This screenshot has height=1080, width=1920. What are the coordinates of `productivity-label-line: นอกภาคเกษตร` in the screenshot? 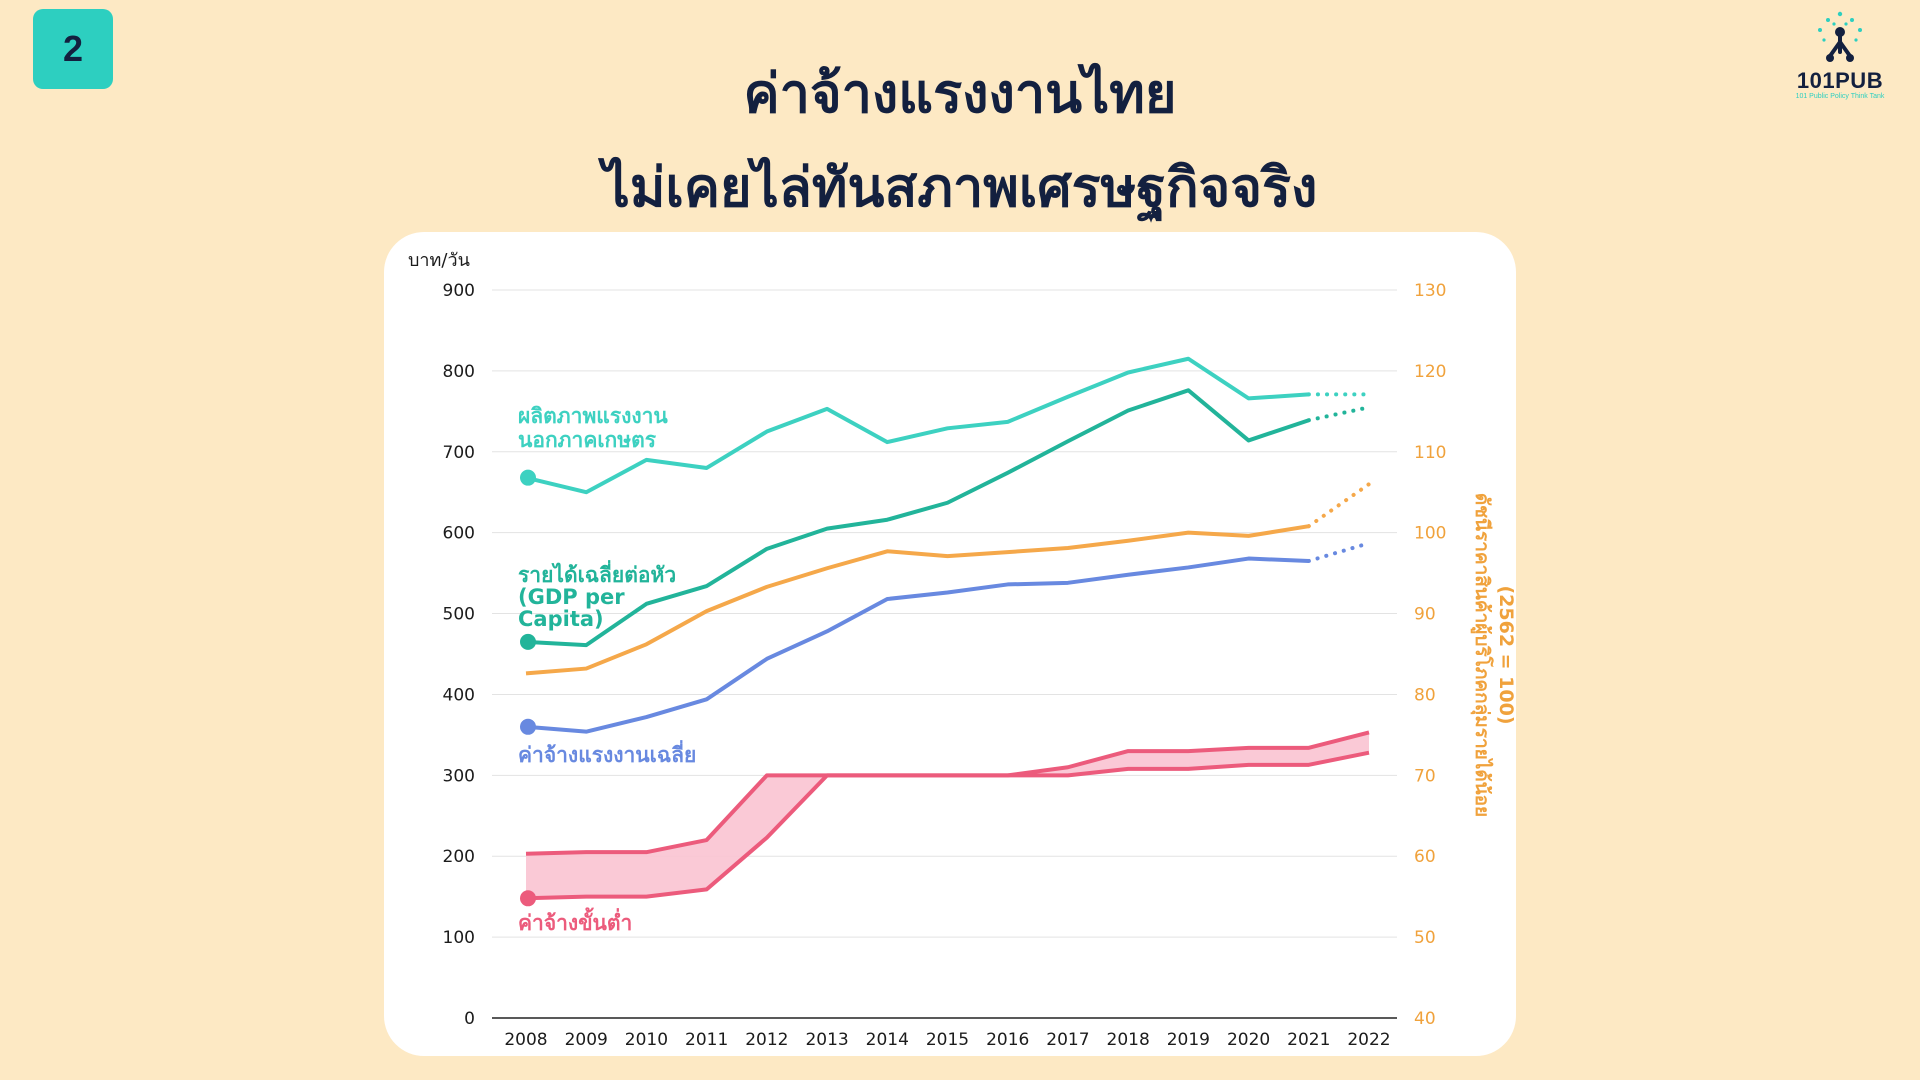 It's located at (587, 440).